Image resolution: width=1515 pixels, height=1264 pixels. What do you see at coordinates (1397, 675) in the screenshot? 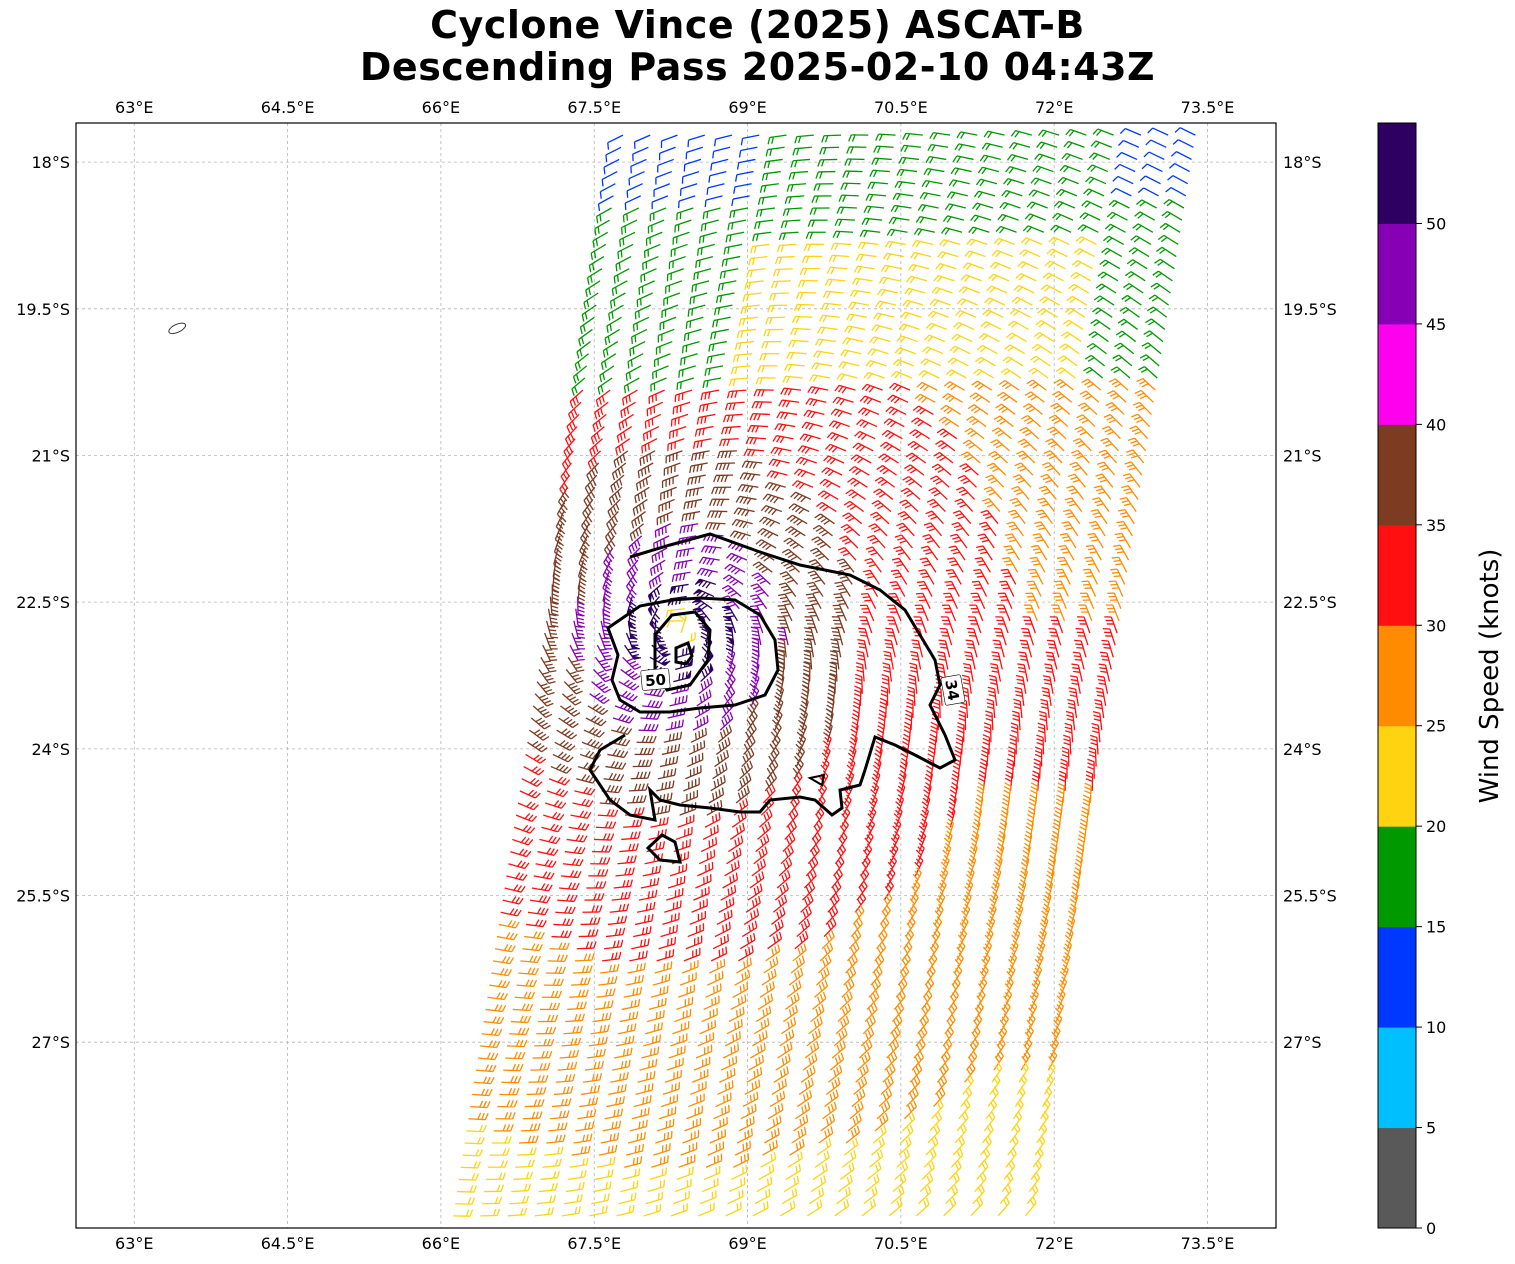
I see `colorbar-frame` at bounding box center [1397, 675].